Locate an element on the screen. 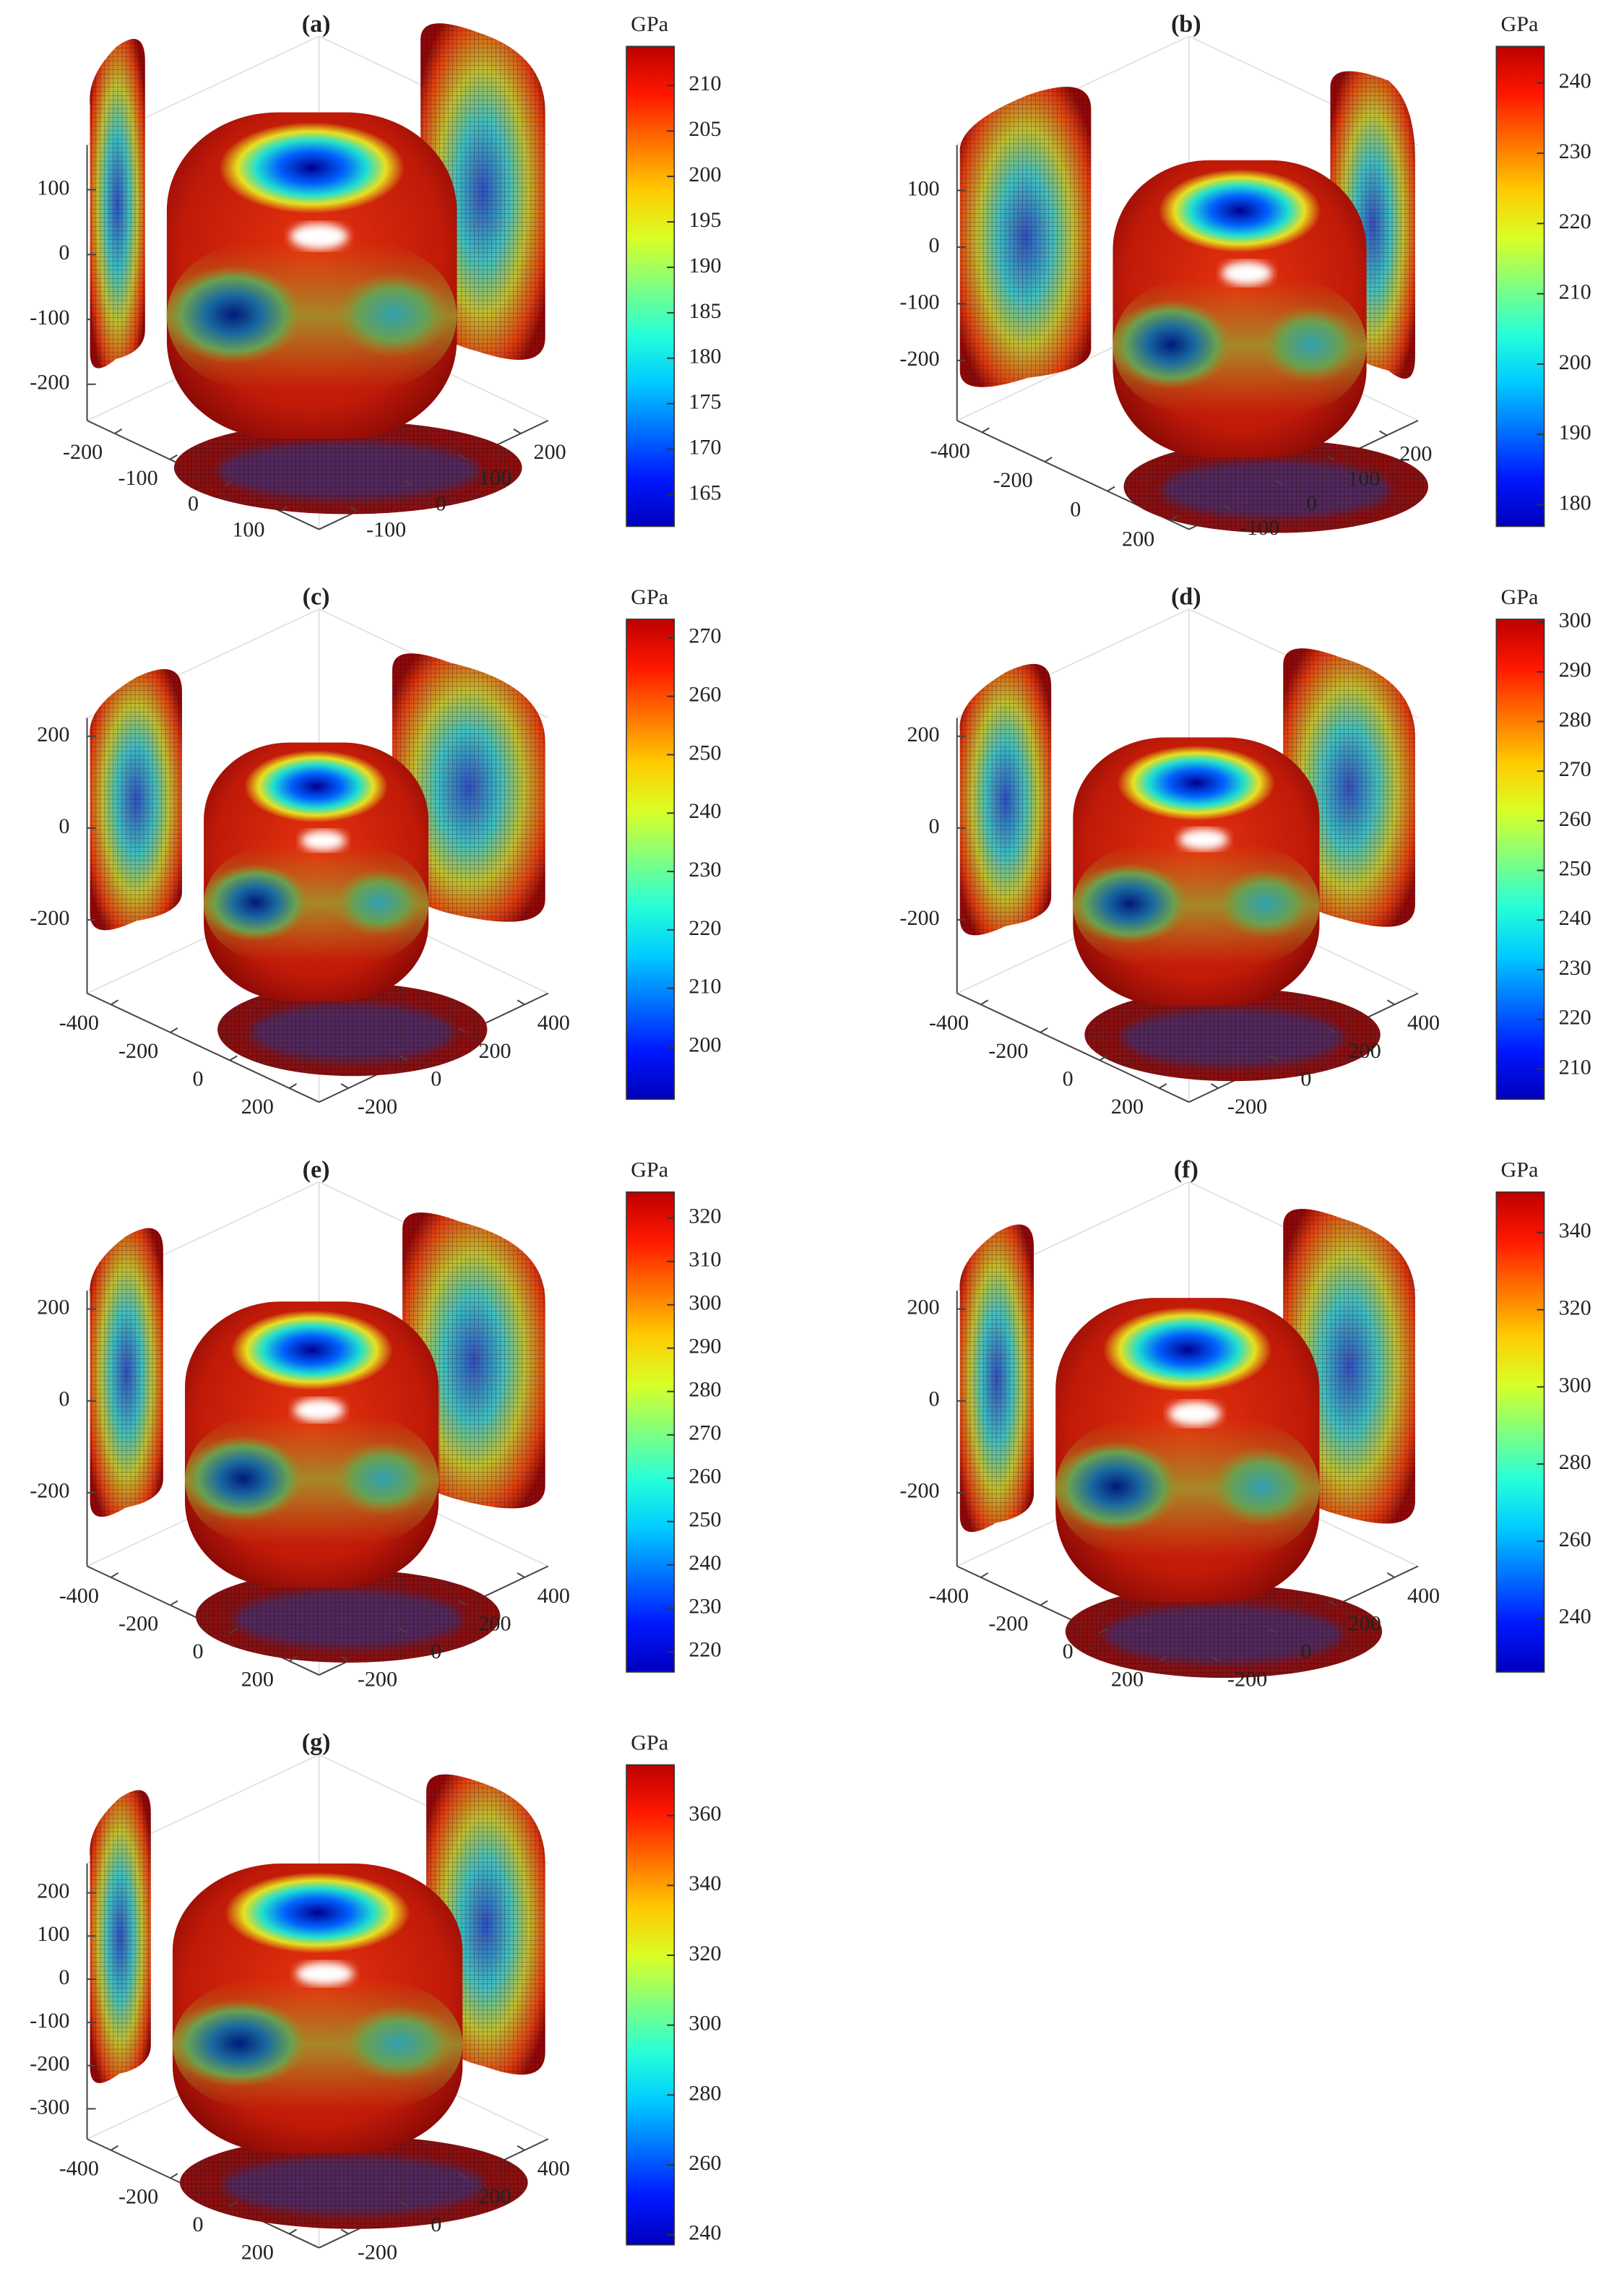 Image resolution: width=1624 pixels, height=2292 pixels. colorbar-tick-label: 340 is located at coordinates (704, 1883).